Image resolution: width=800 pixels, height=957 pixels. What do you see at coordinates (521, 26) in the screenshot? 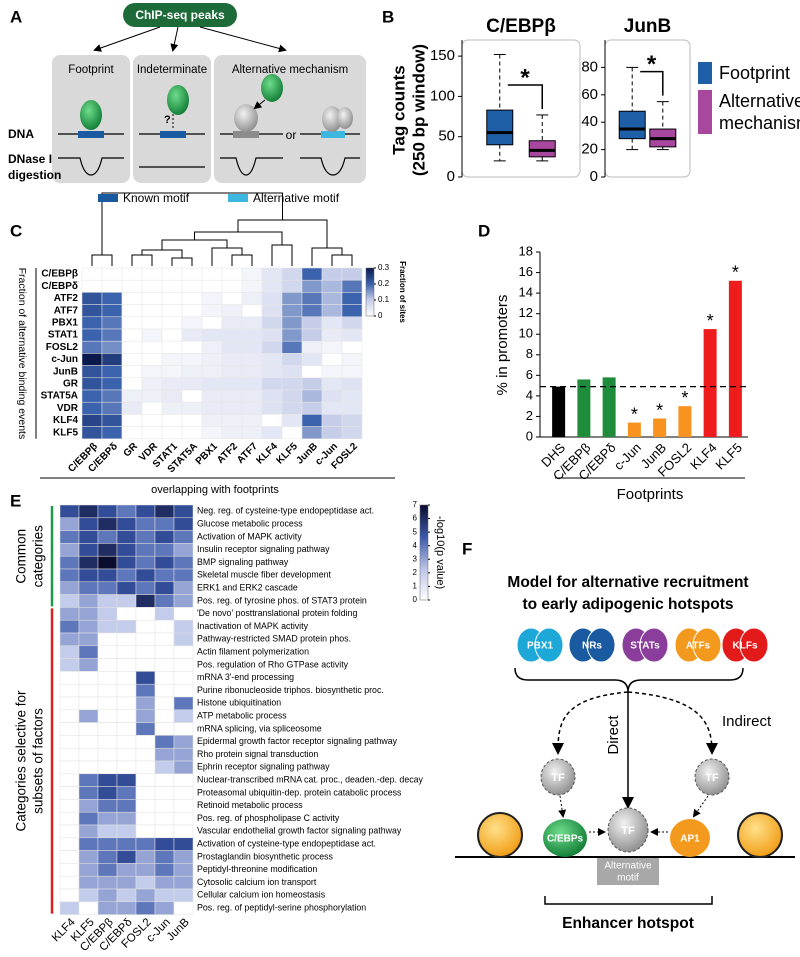
I see `plot-title: C/EBPβ` at bounding box center [521, 26].